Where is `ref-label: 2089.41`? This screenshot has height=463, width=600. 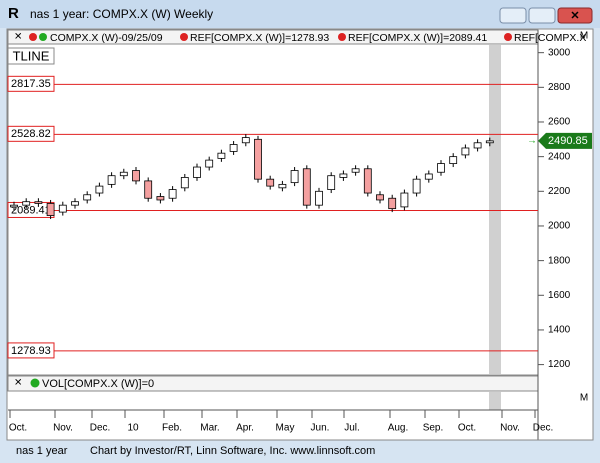
ref-label: 2089.41 is located at coordinates (31, 210).